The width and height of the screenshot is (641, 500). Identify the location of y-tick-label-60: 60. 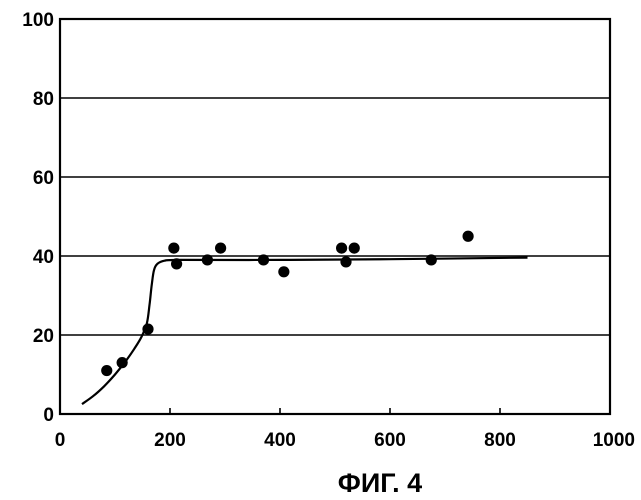
(43, 178).